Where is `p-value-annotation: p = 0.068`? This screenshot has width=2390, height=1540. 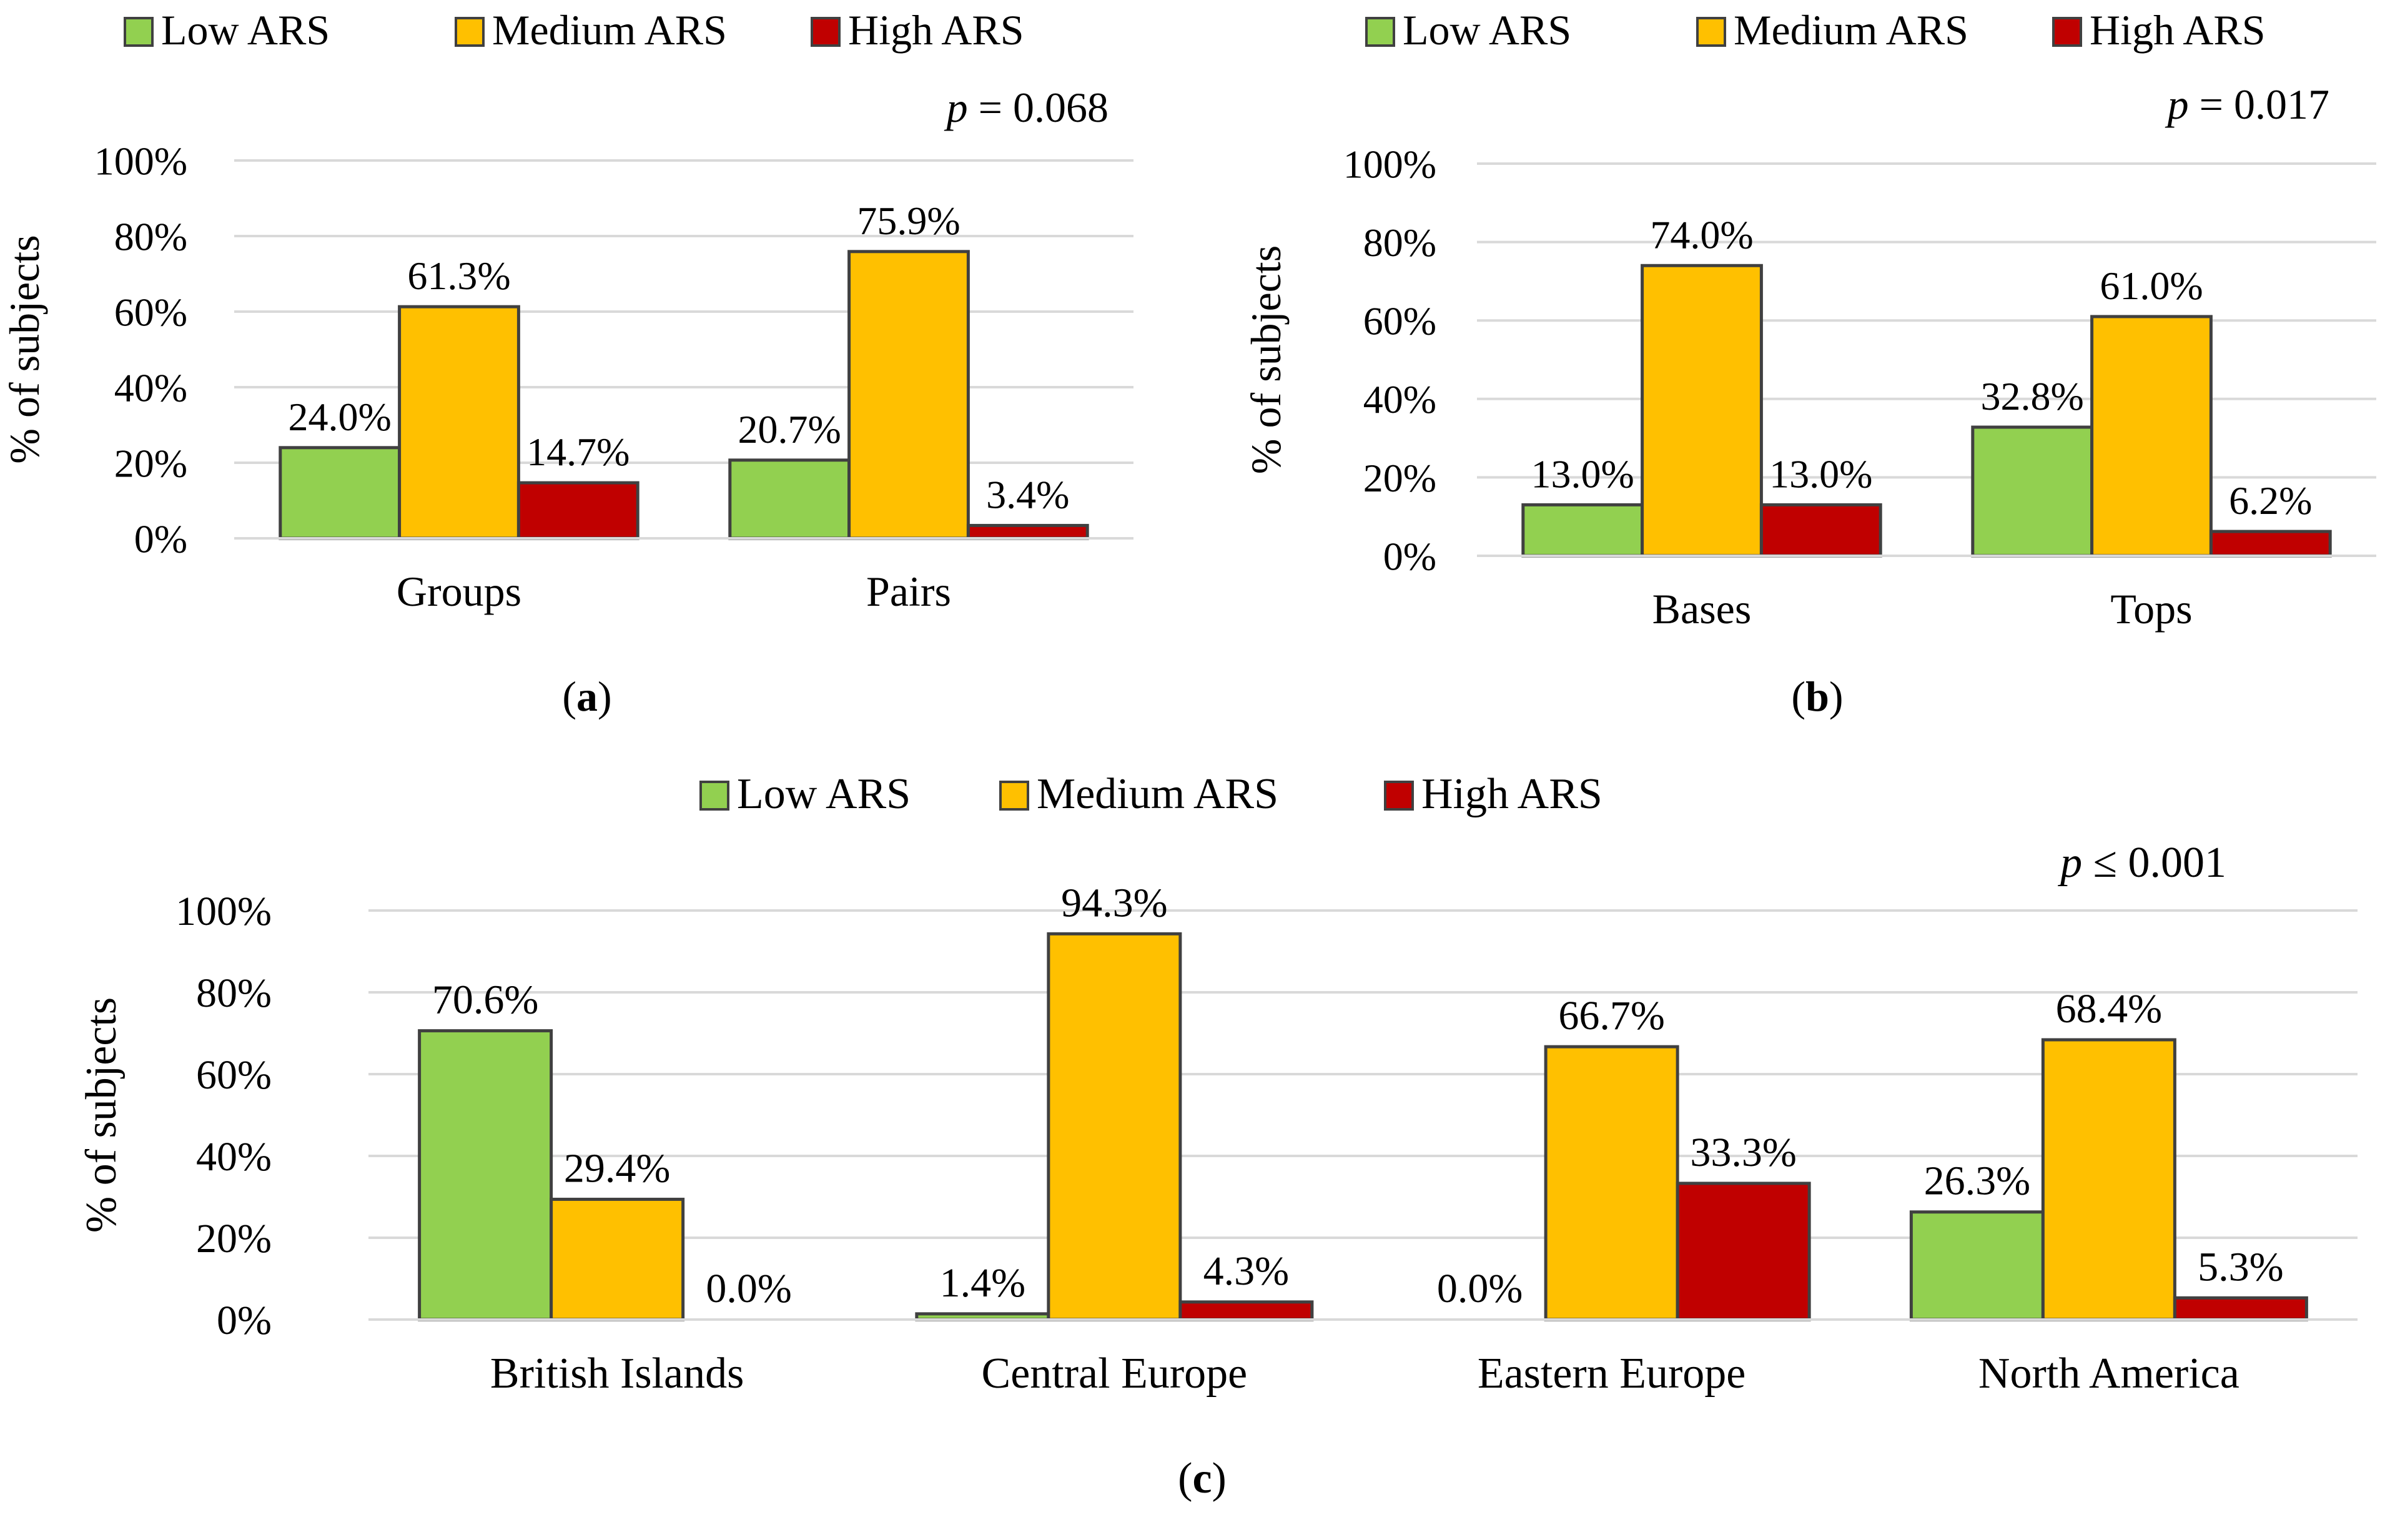
p-value-annotation: p = 0.068 is located at coordinates (1026, 107).